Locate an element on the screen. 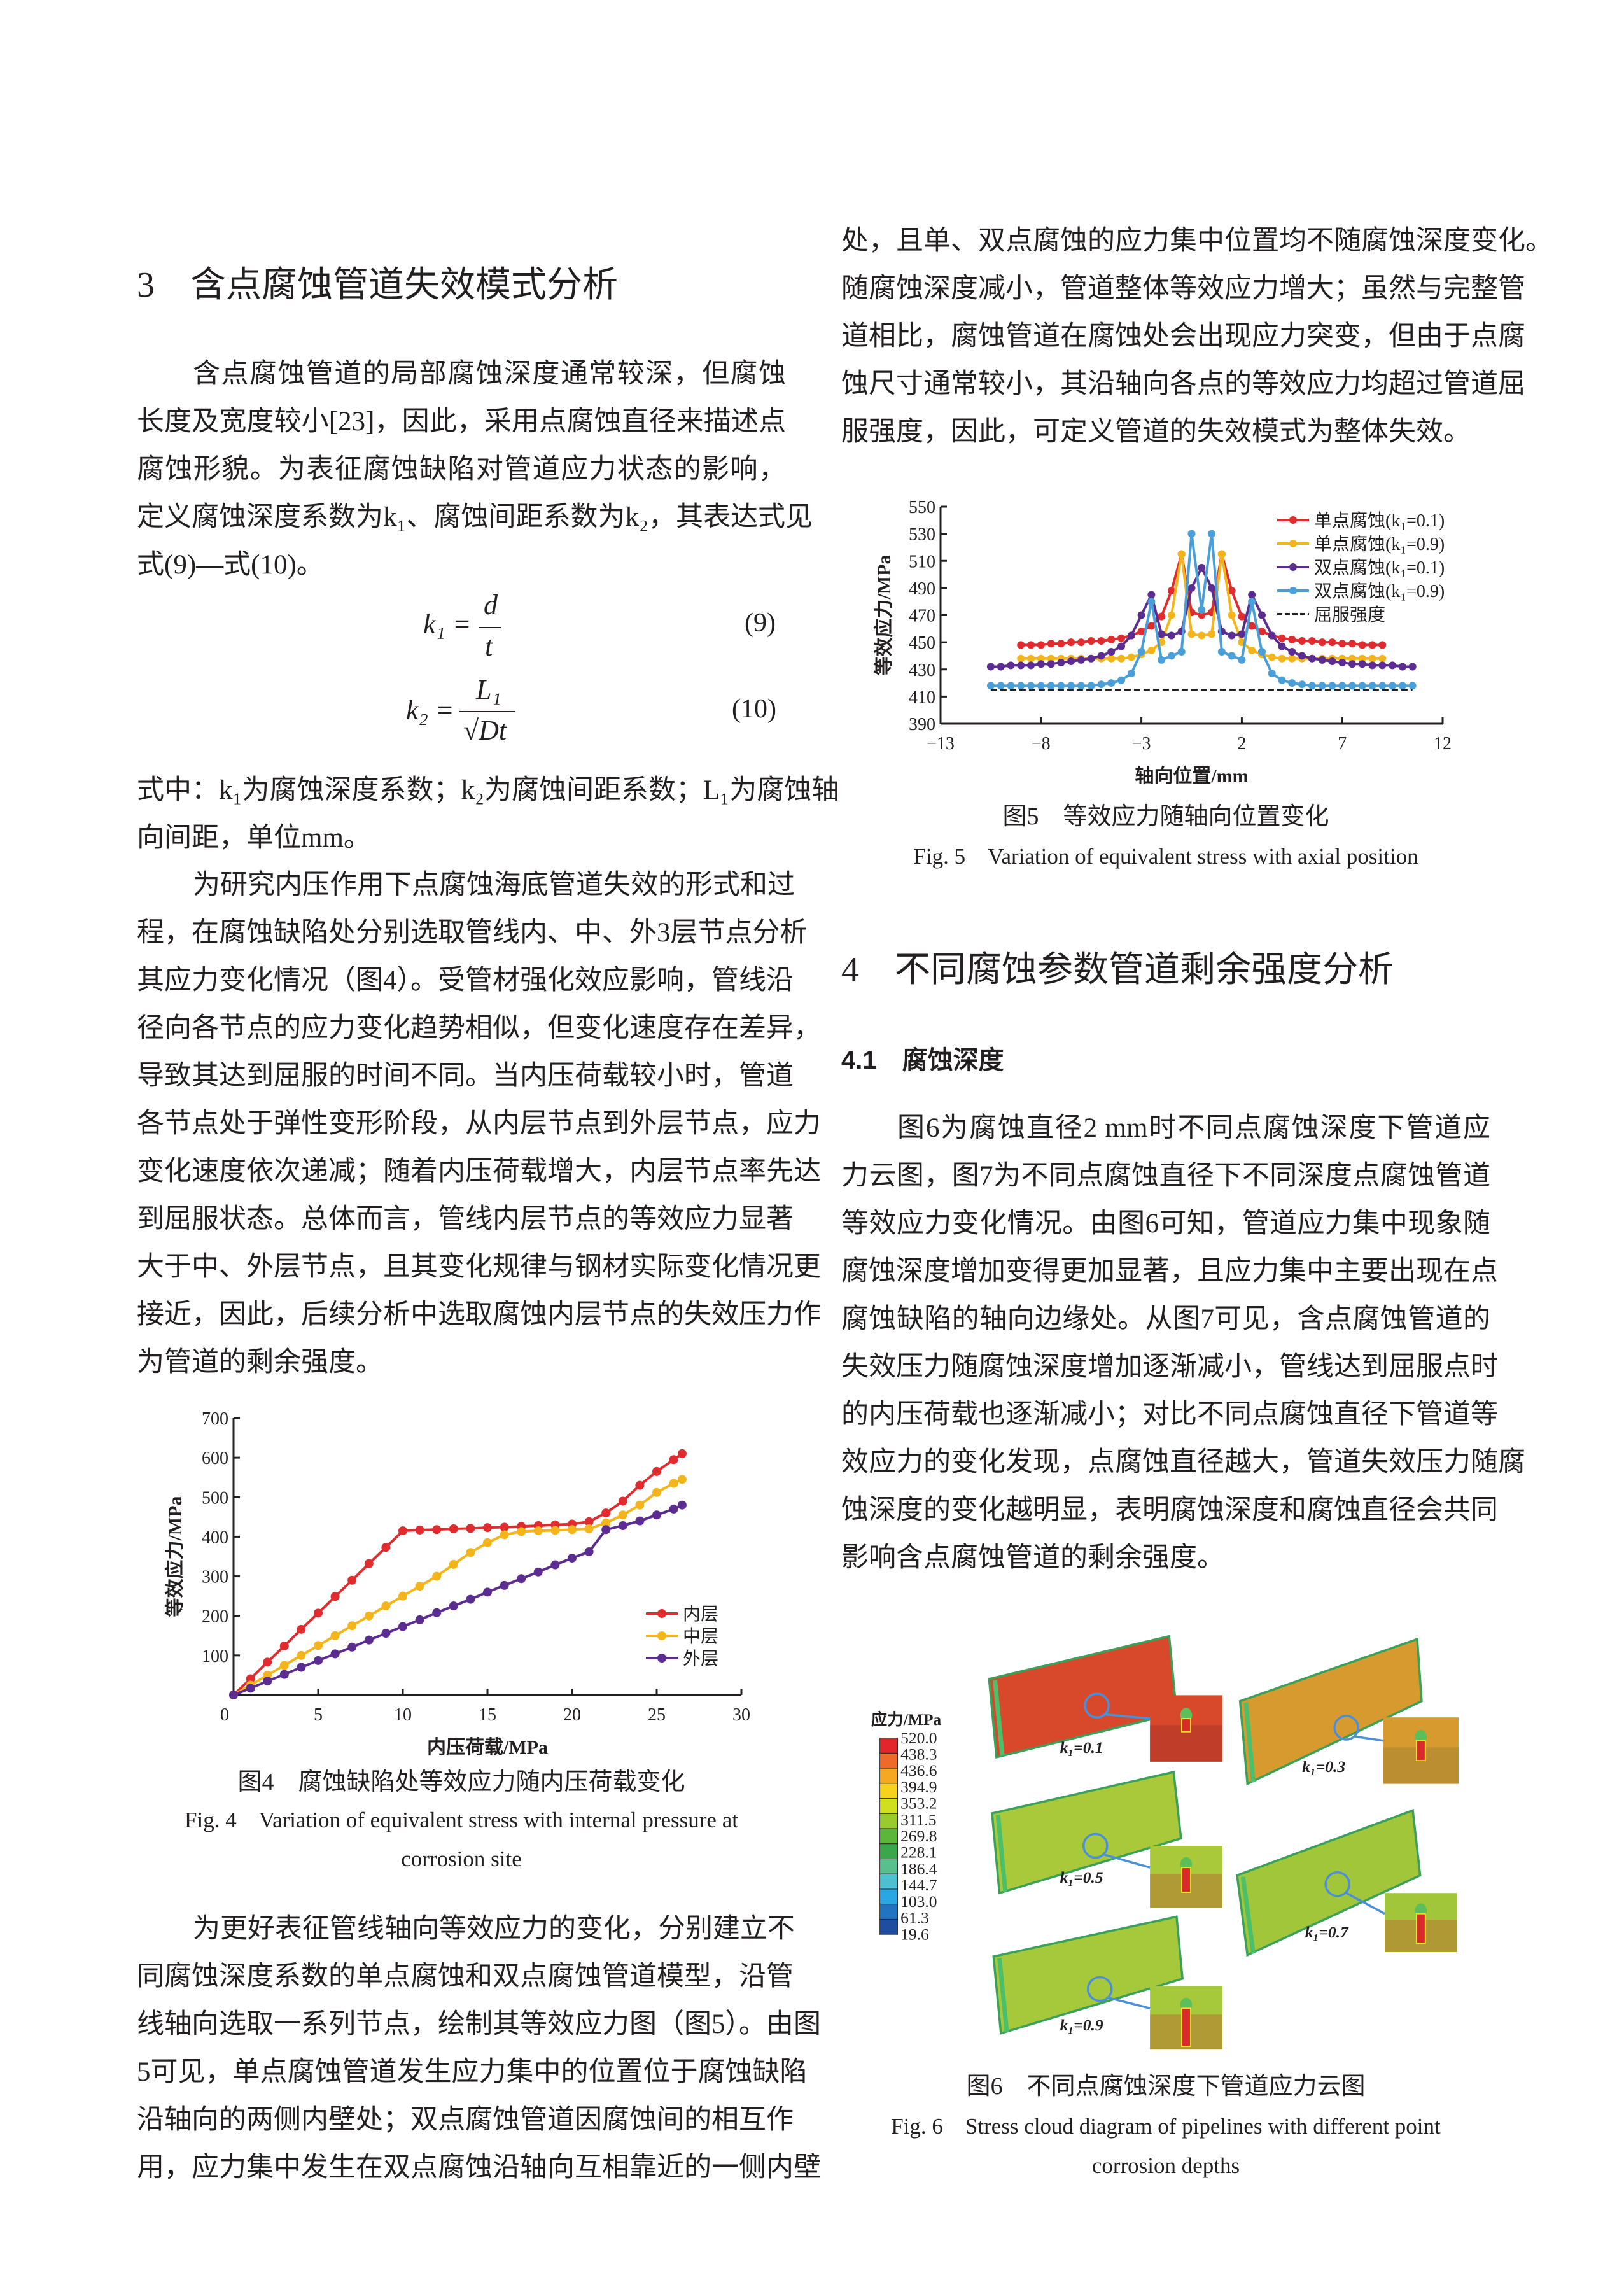 This screenshot has width=1624, height=2278. text-line: 随腐蚀深度减小，管道整体等效应力增大；虽然与完整管 is located at coordinates (1183, 289).